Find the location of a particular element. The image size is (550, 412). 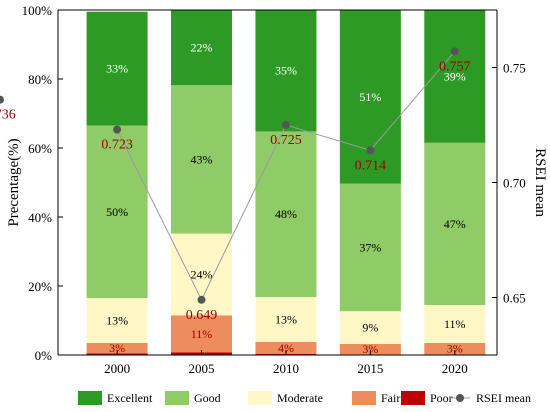

bar-label-fair-2010: 4% is located at coordinates (286, 348).